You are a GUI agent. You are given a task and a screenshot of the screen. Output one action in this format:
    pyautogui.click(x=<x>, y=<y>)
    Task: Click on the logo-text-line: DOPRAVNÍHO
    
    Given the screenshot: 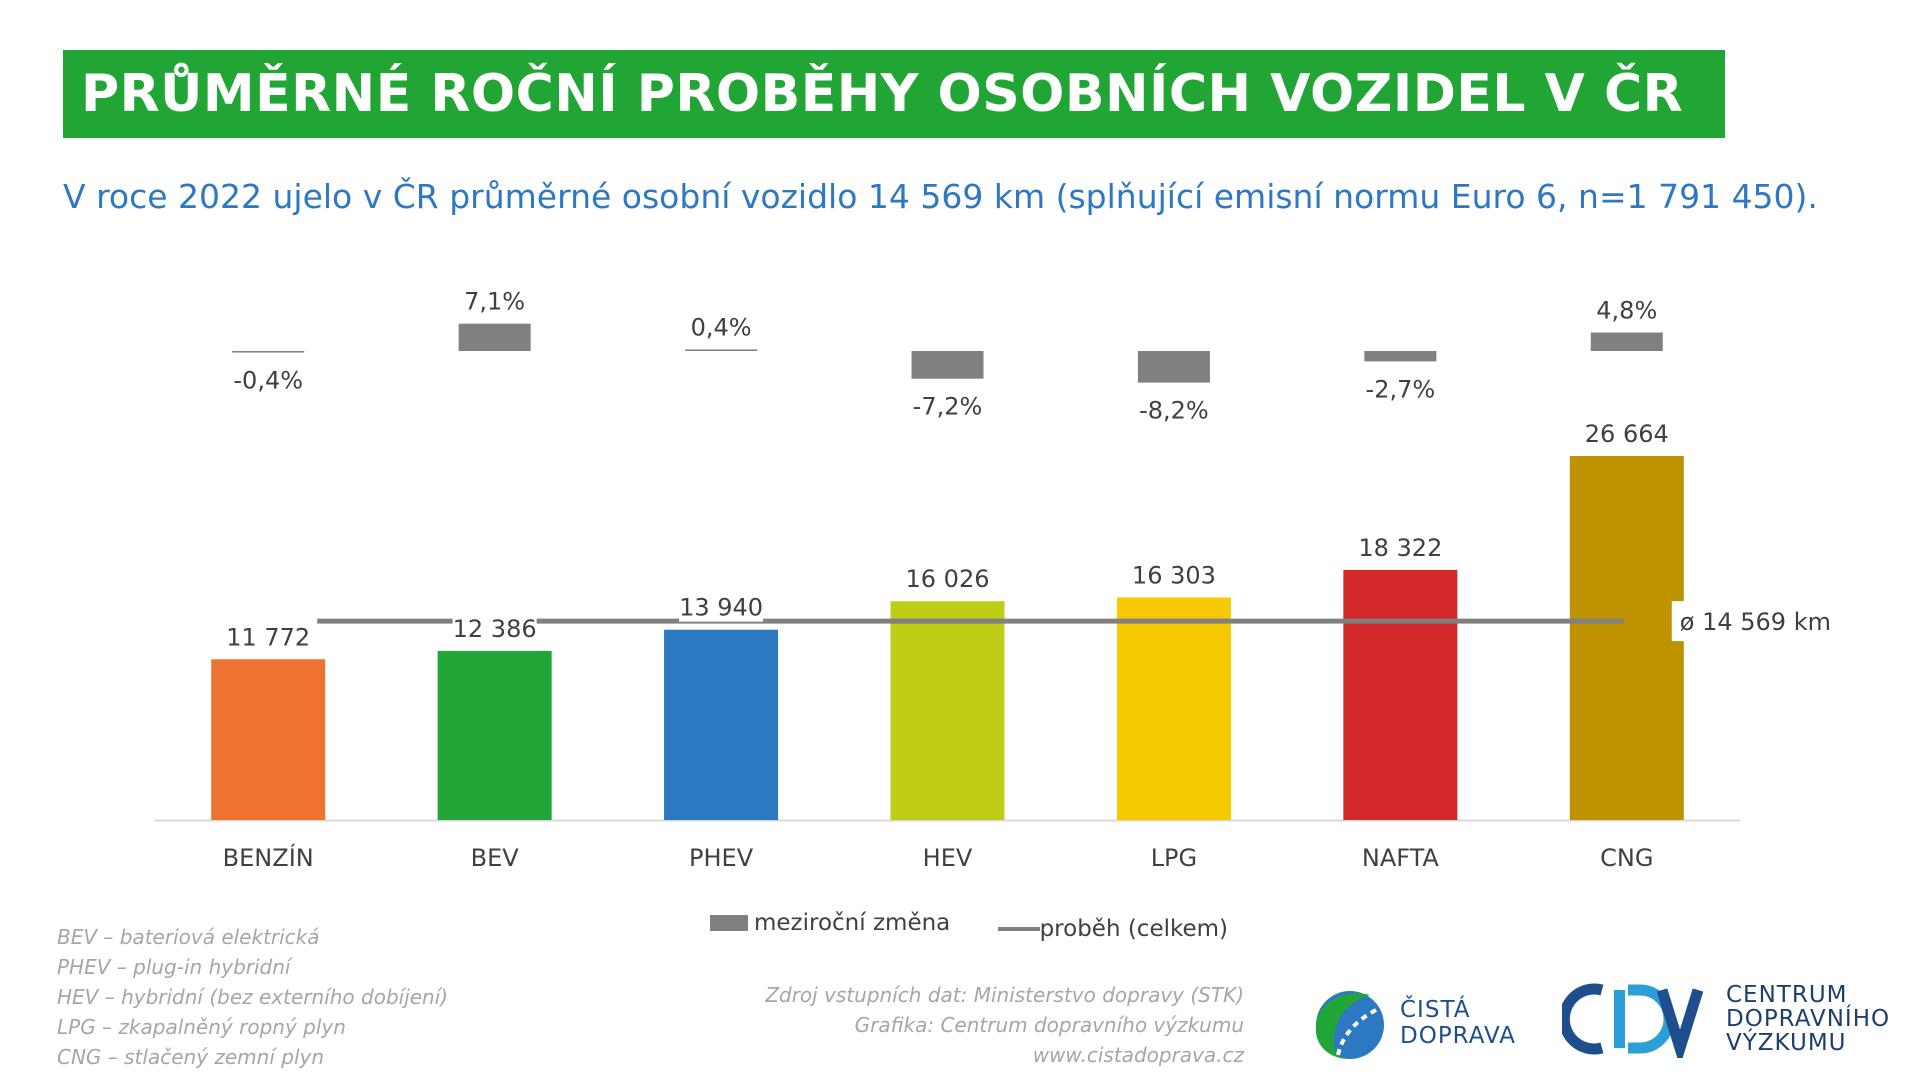 What is the action you would take?
    pyautogui.click(x=1808, y=1019)
    